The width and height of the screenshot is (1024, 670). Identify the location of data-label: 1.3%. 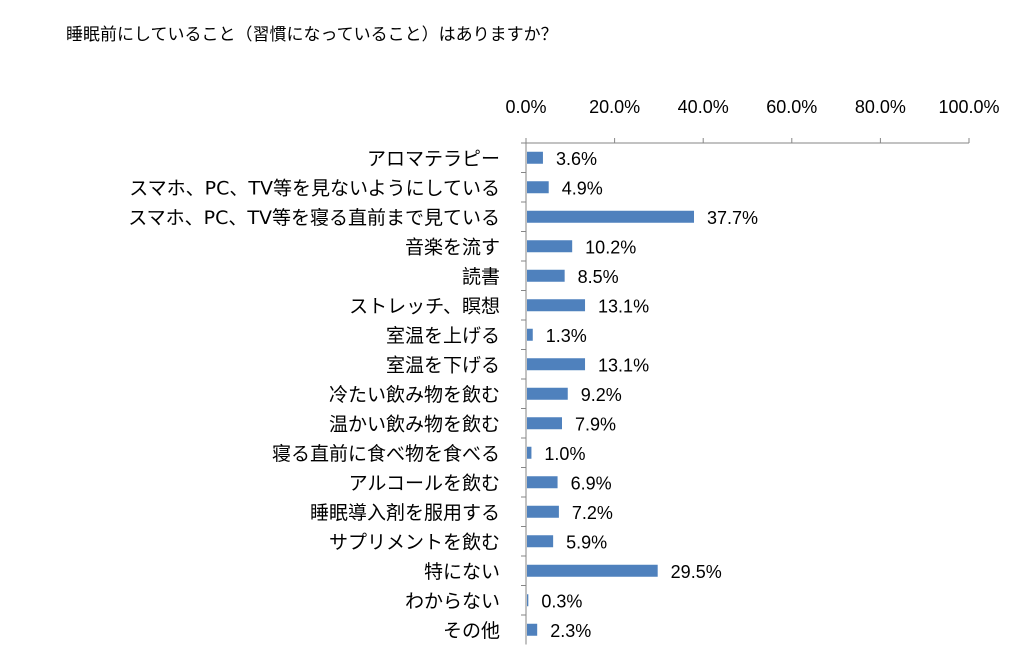
(566, 336).